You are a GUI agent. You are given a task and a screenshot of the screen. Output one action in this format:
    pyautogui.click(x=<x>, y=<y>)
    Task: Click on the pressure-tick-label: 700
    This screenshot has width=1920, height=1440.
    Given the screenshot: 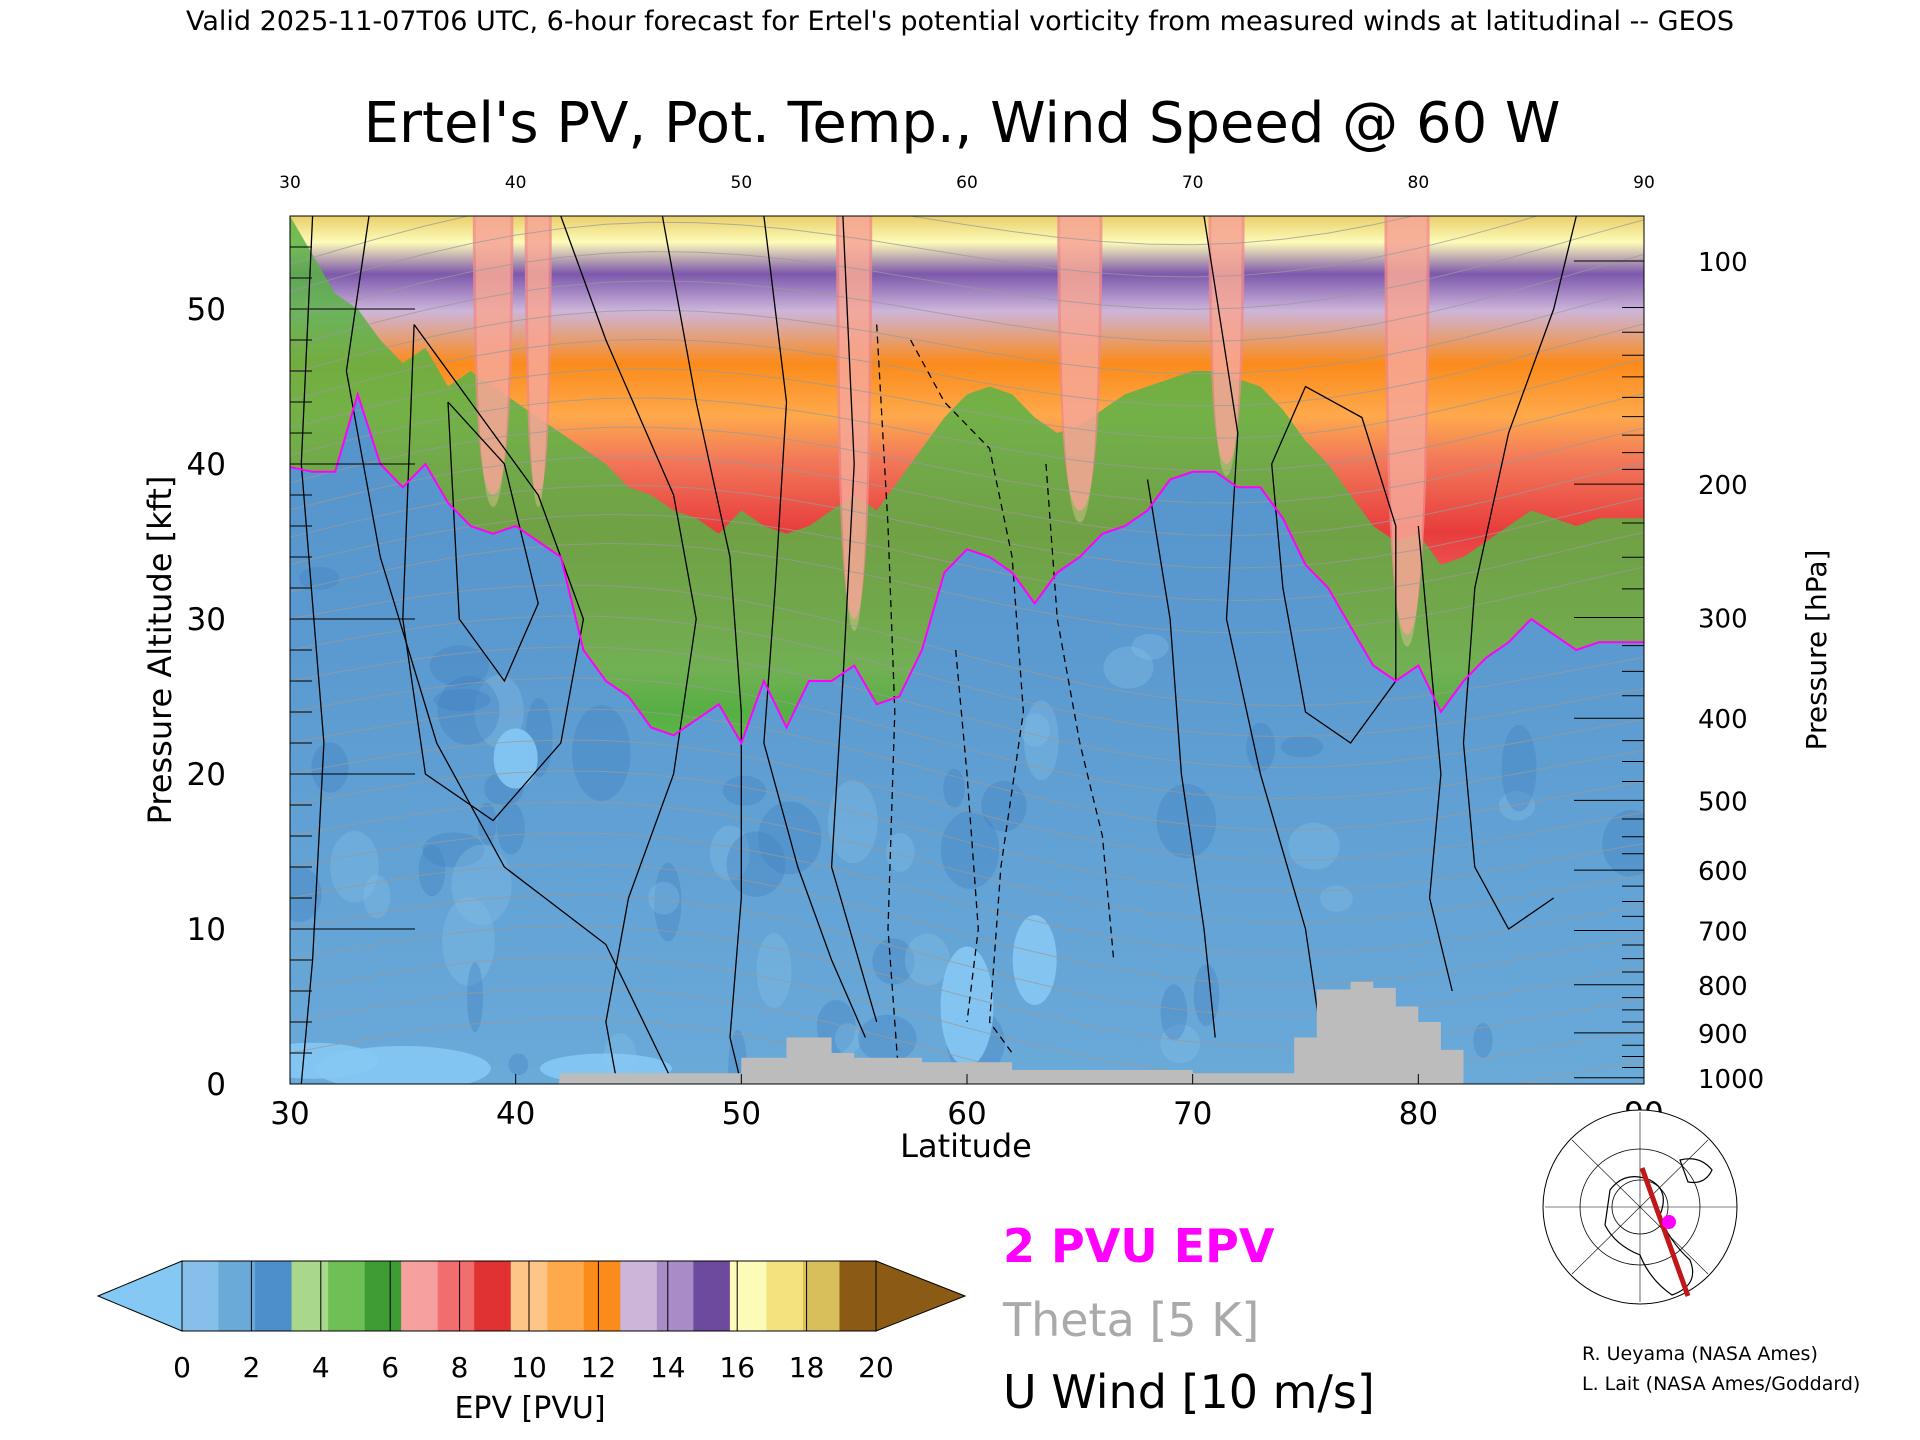 What is the action you would take?
    pyautogui.click(x=1723, y=933)
    